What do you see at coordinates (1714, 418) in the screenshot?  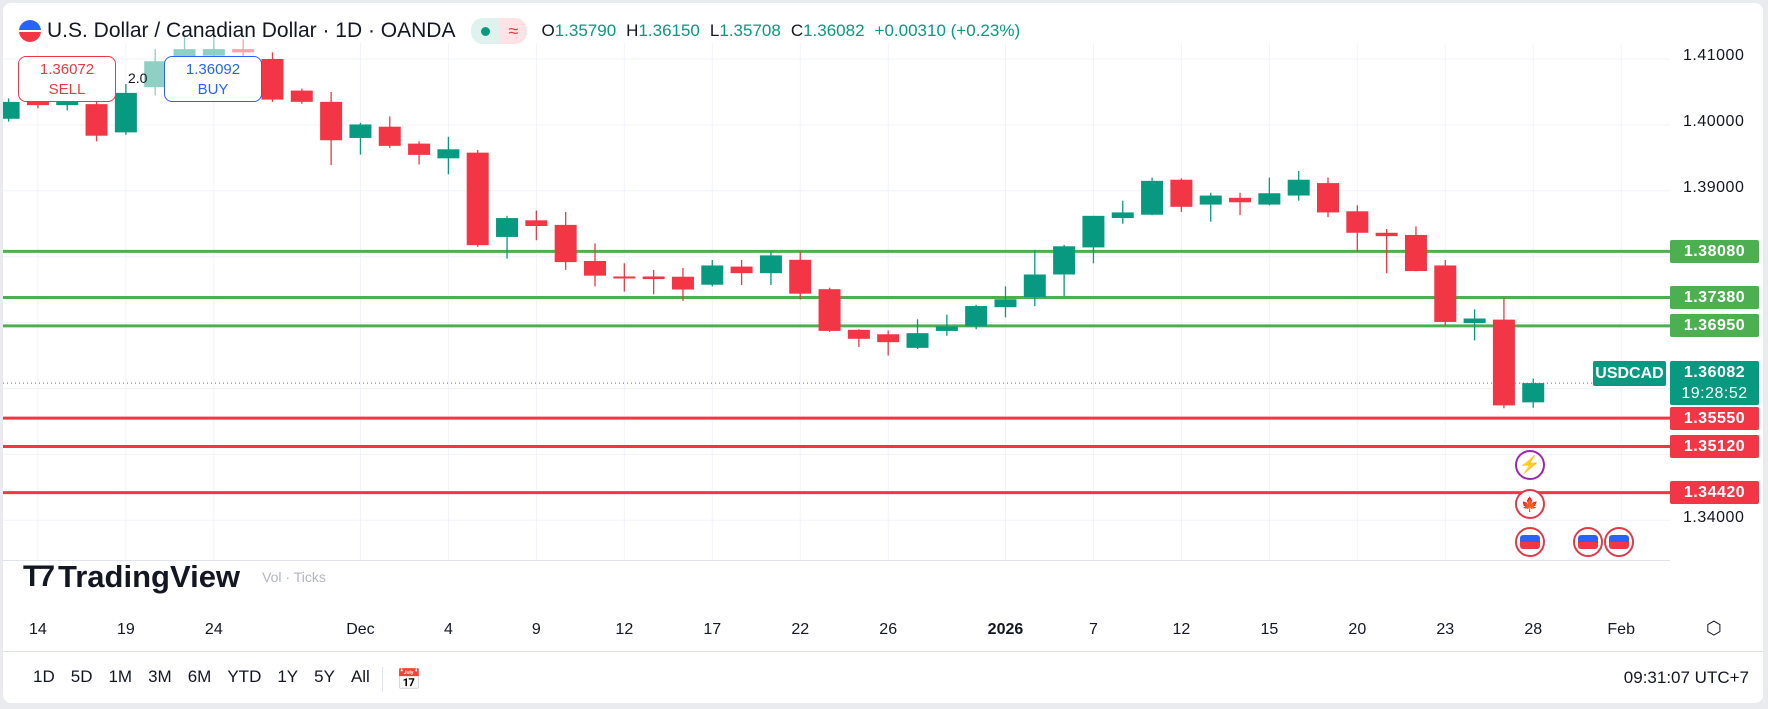 I see `level-label: 1.35550` at bounding box center [1714, 418].